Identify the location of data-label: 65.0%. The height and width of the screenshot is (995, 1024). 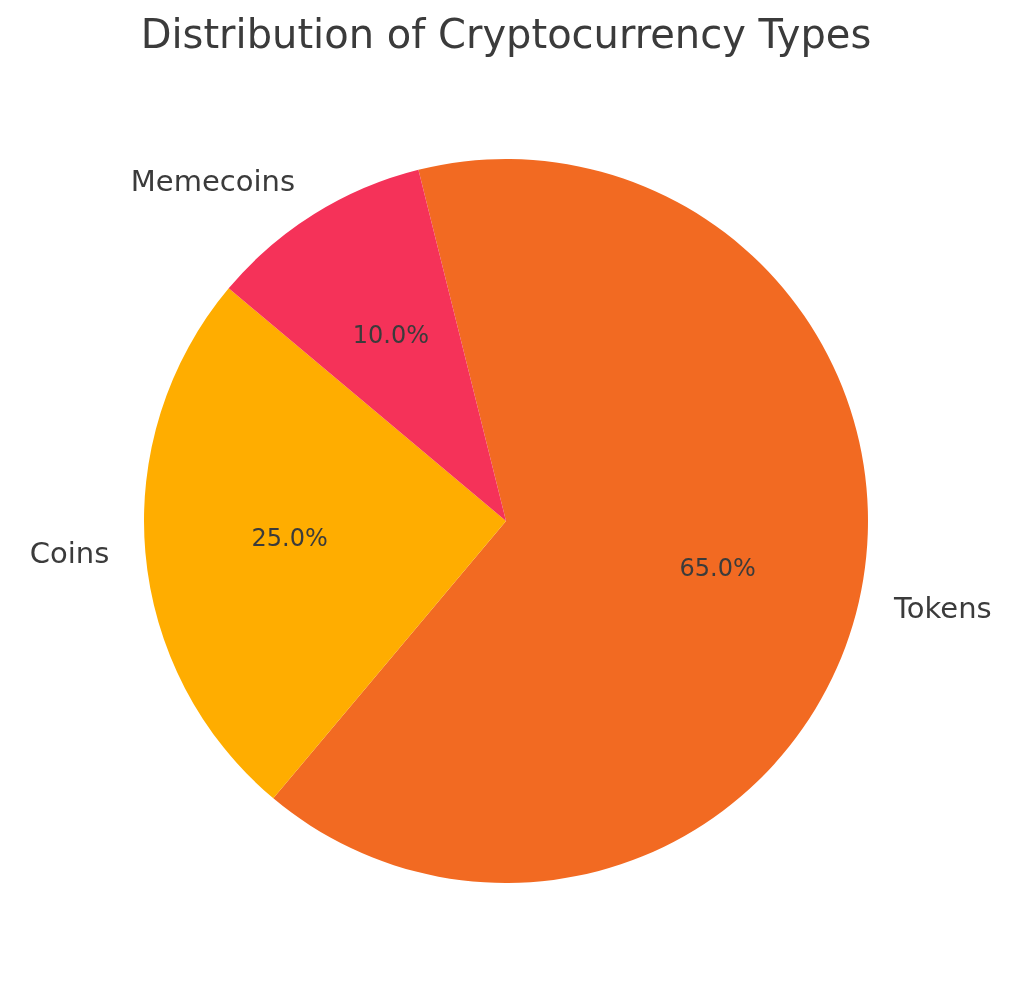
(717, 568).